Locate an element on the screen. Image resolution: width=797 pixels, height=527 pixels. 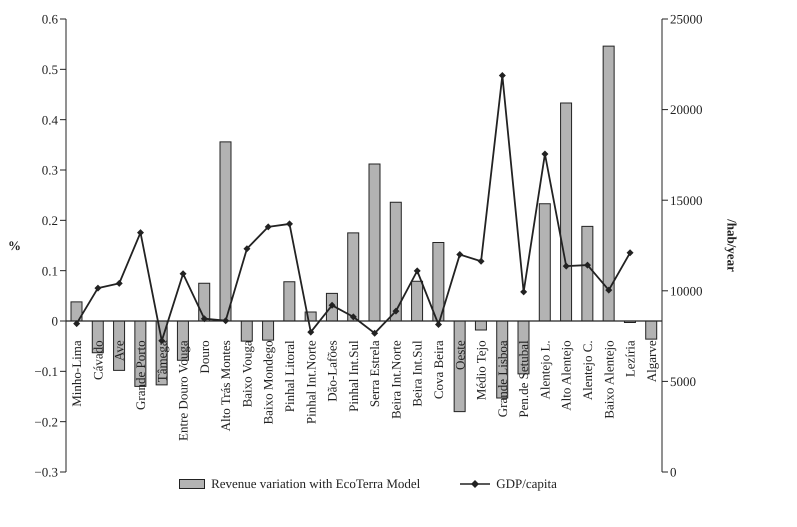
x-tick-label: Ave is located at coordinates (119, 351).